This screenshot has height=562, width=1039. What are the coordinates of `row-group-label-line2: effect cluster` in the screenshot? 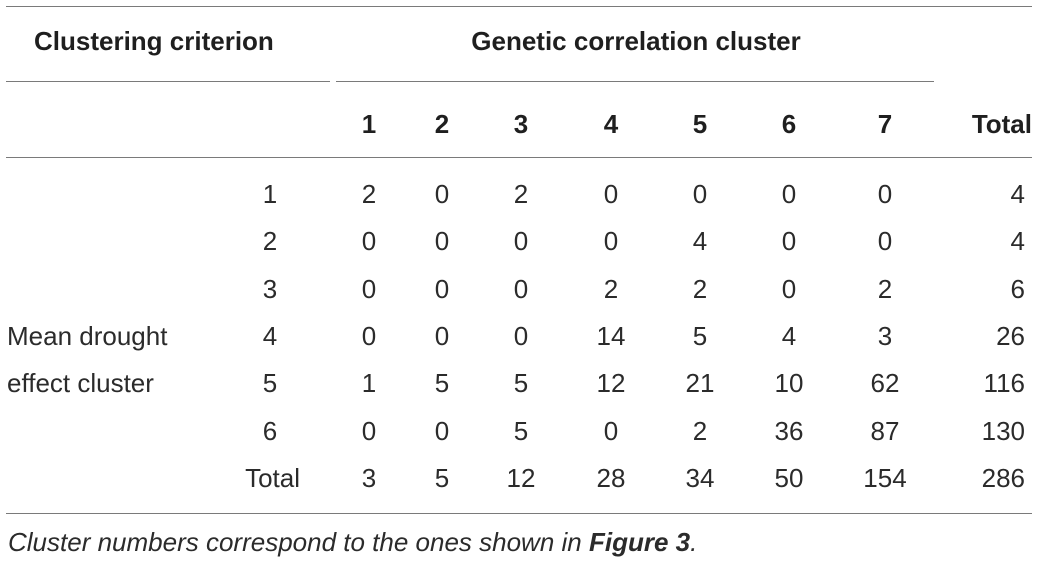 It's located at (80, 383).